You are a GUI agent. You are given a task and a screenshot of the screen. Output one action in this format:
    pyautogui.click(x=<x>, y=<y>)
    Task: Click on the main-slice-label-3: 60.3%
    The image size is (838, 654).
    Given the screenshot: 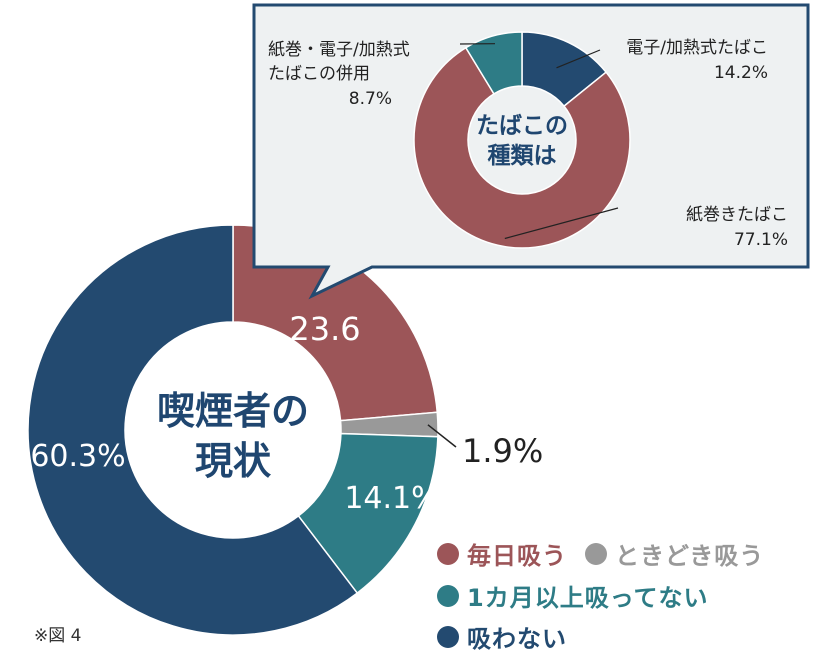 What is the action you would take?
    pyautogui.click(x=77, y=456)
    